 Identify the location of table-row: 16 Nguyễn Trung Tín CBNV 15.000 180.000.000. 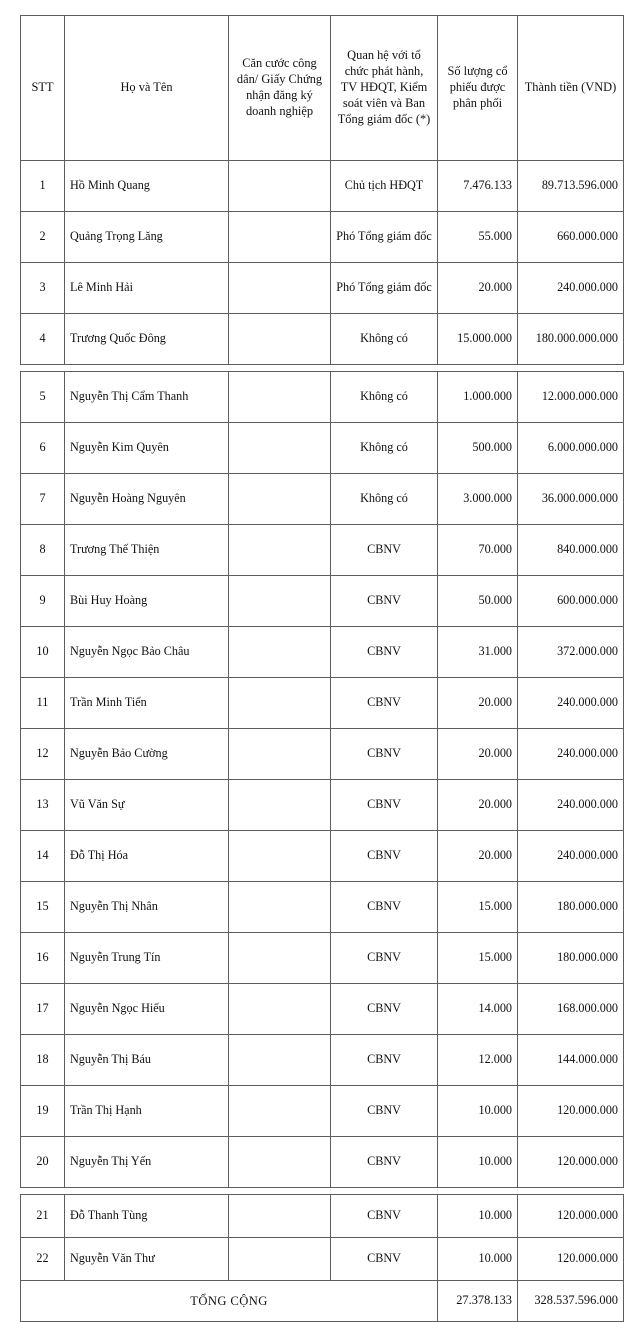
(322, 958).